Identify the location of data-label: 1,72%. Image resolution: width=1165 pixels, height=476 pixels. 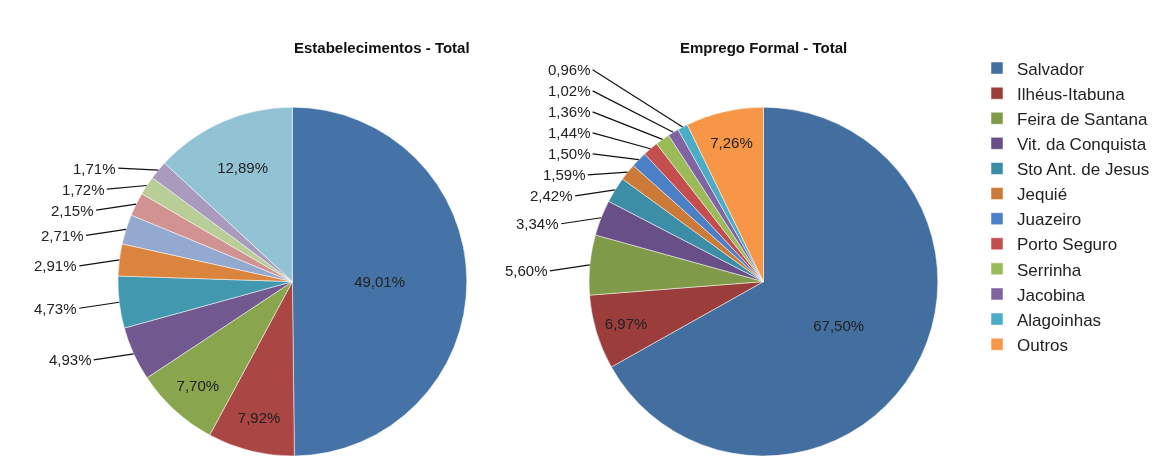
(83, 189).